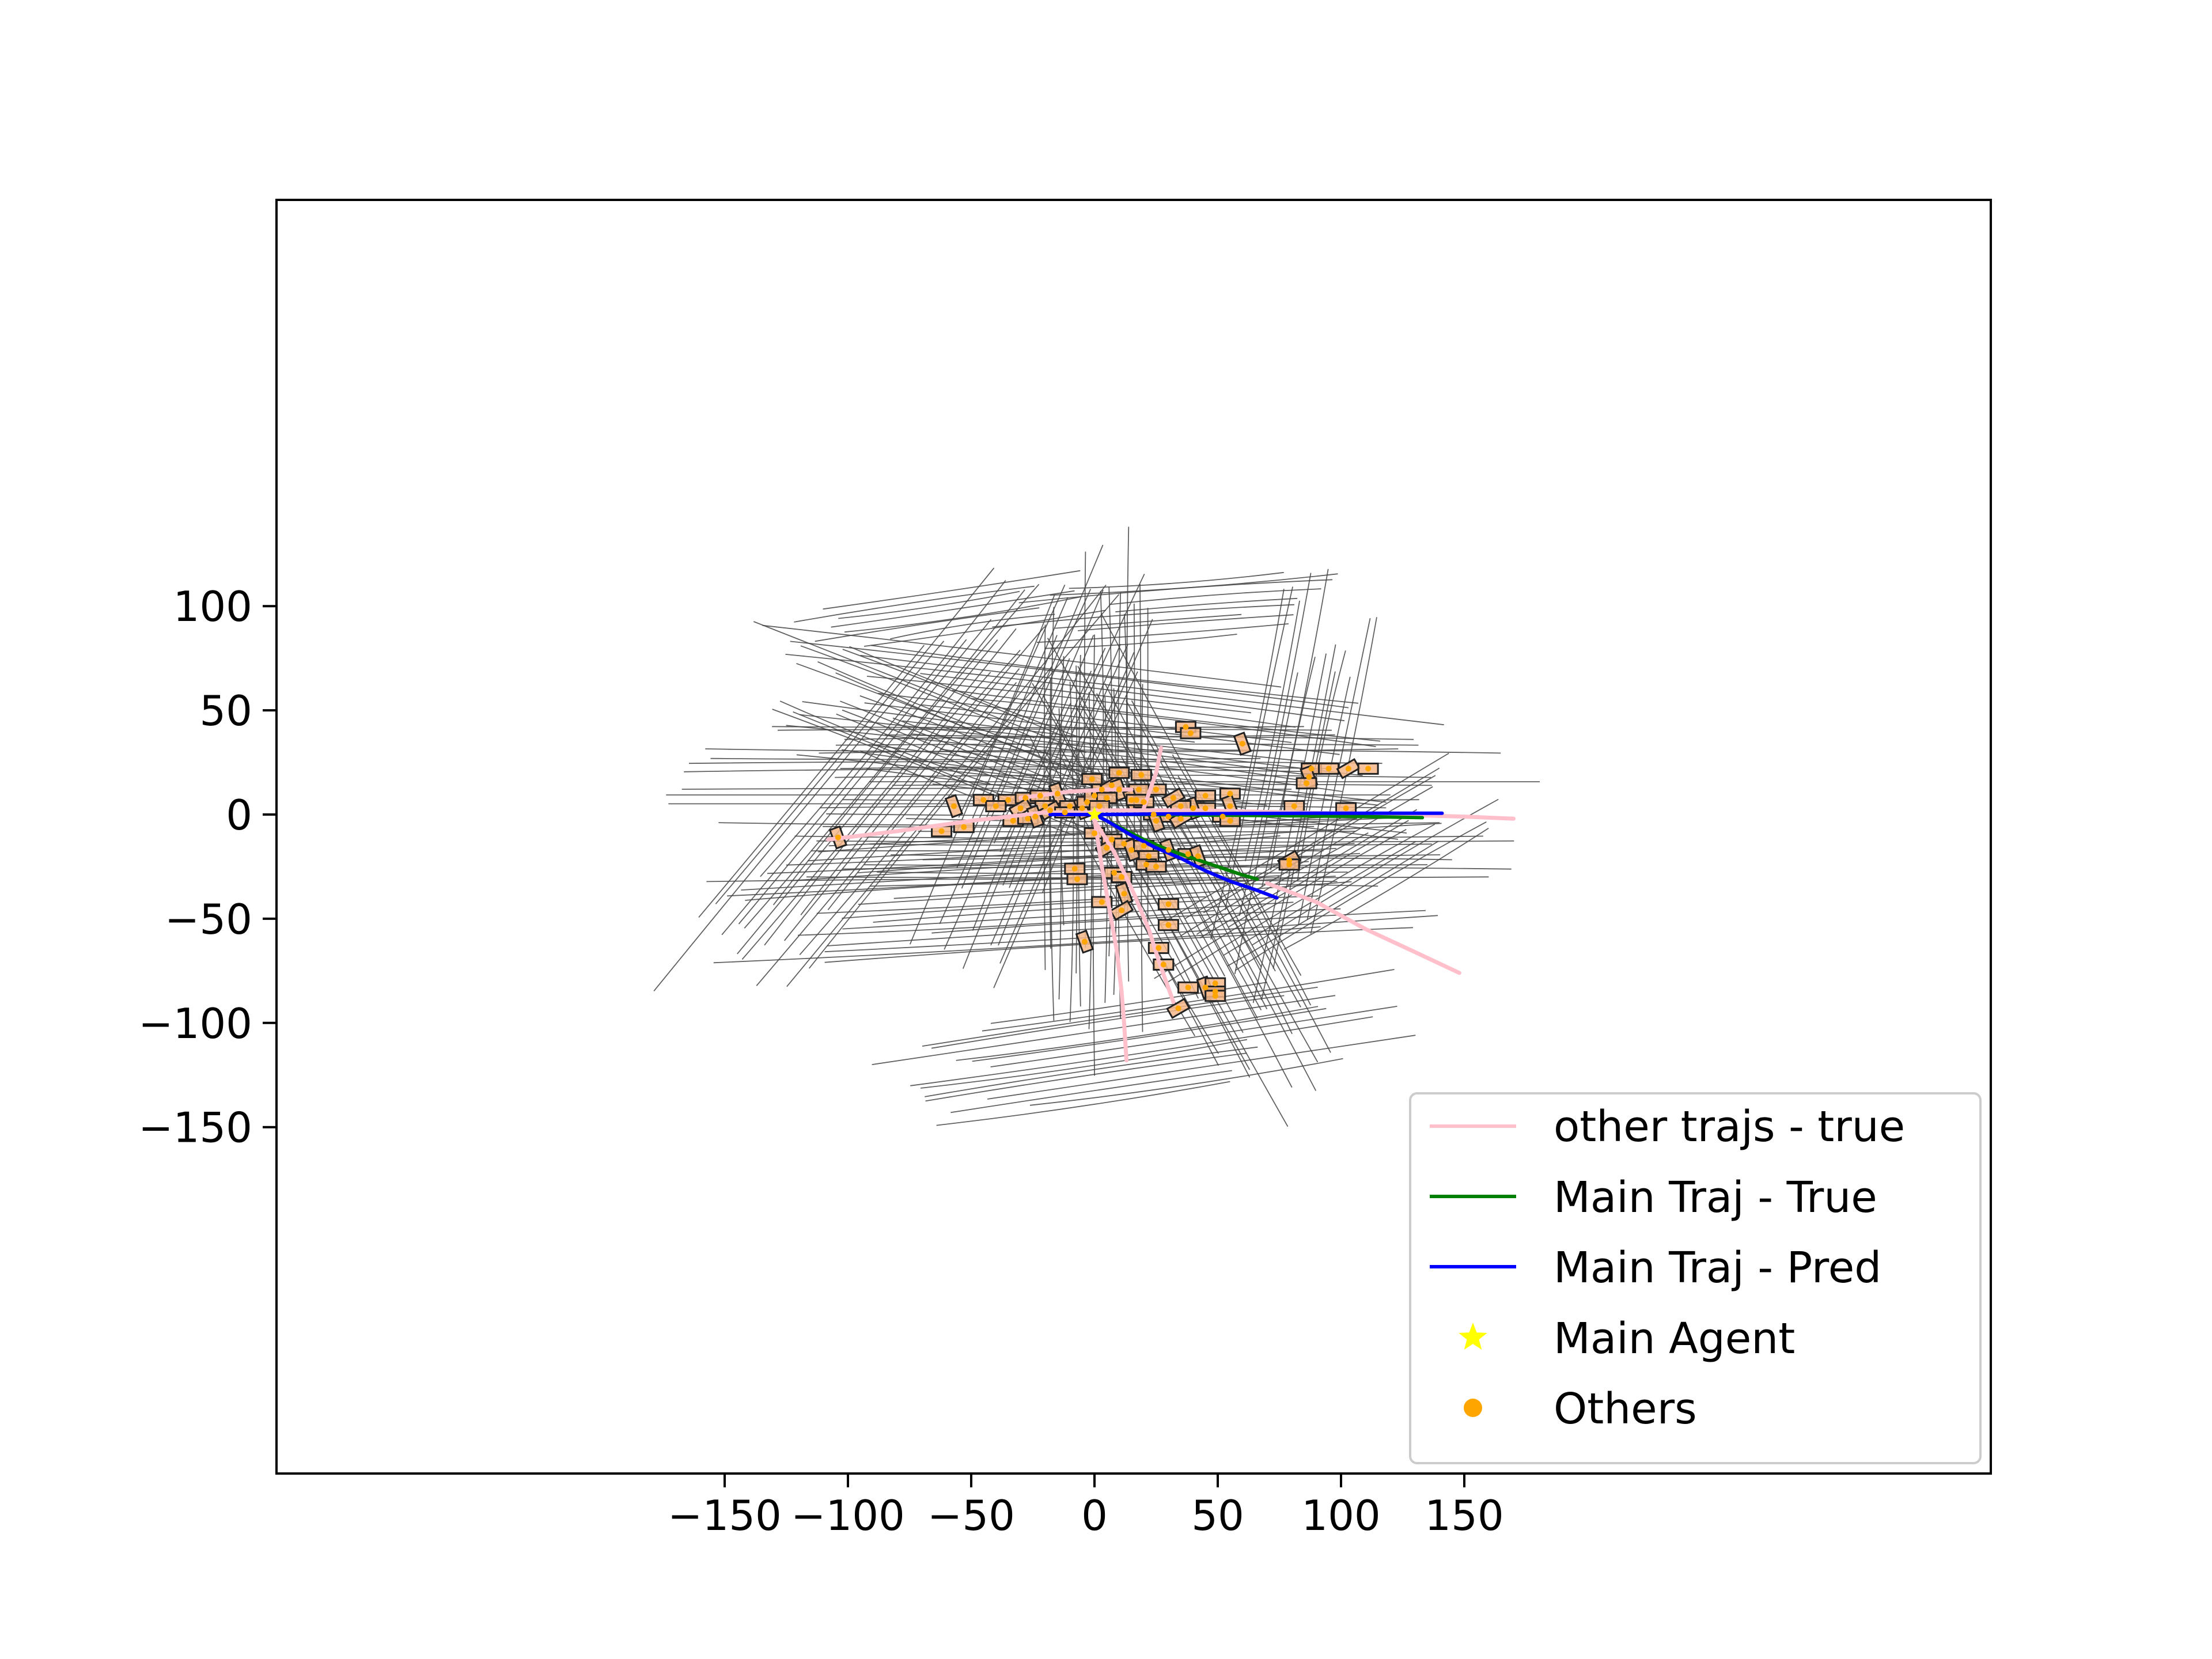 Image resolution: width=2212 pixels, height=1659 pixels. I want to click on trajectory-series, so click(1171, 904).